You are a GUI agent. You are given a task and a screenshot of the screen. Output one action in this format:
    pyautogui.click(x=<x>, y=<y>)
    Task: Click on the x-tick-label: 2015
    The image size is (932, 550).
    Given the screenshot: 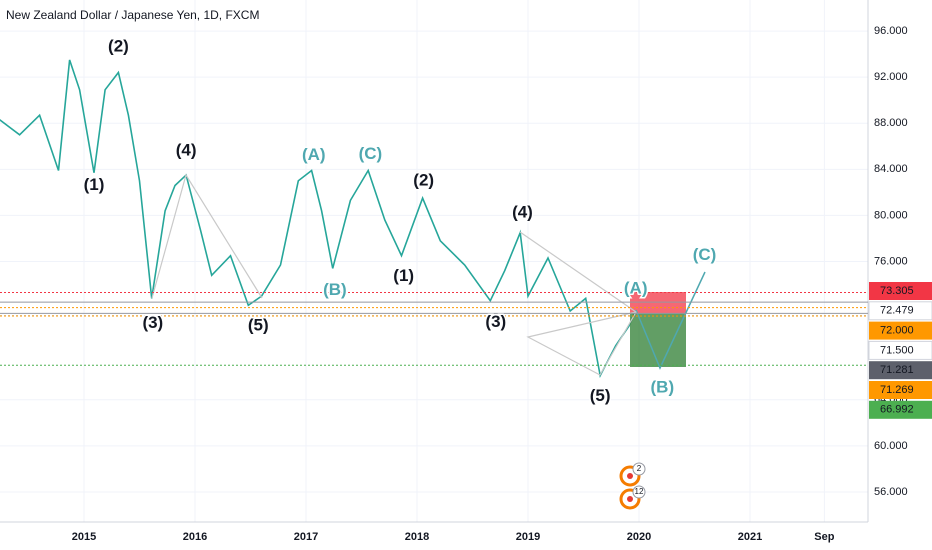 What is the action you would take?
    pyautogui.click(x=84, y=537)
    